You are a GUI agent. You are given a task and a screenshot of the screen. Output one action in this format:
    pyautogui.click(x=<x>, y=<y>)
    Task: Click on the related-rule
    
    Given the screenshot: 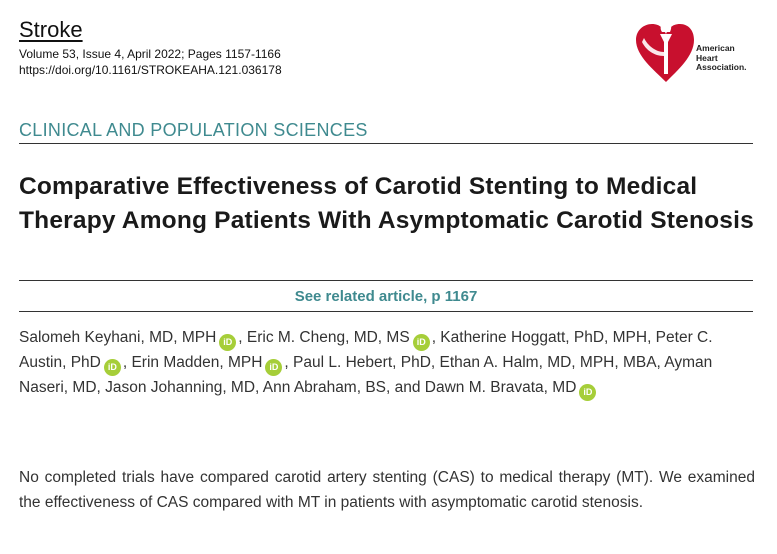 What is the action you would take?
    pyautogui.click(x=386, y=311)
    